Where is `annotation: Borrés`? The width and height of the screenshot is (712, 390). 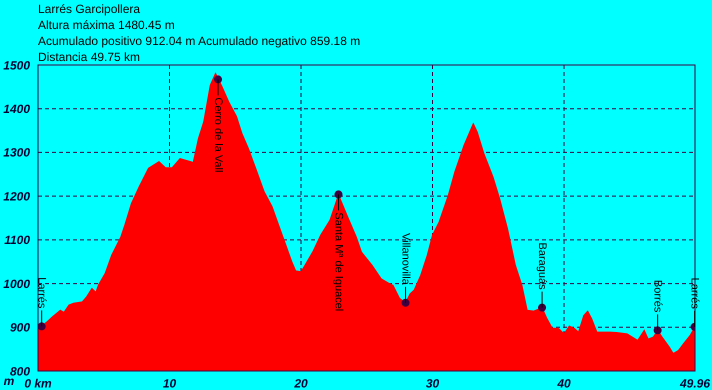
annotation: Borrés is located at coordinates (658, 296).